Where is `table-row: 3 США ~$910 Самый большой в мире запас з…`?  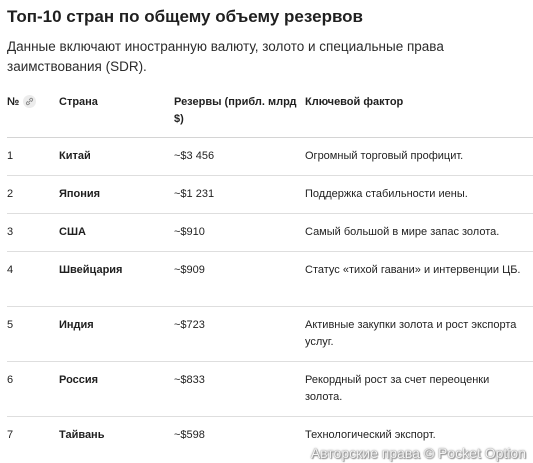 table-row: 3 США ~$910 Самый большой в мире запас з… is located at coordinates (270, 232).